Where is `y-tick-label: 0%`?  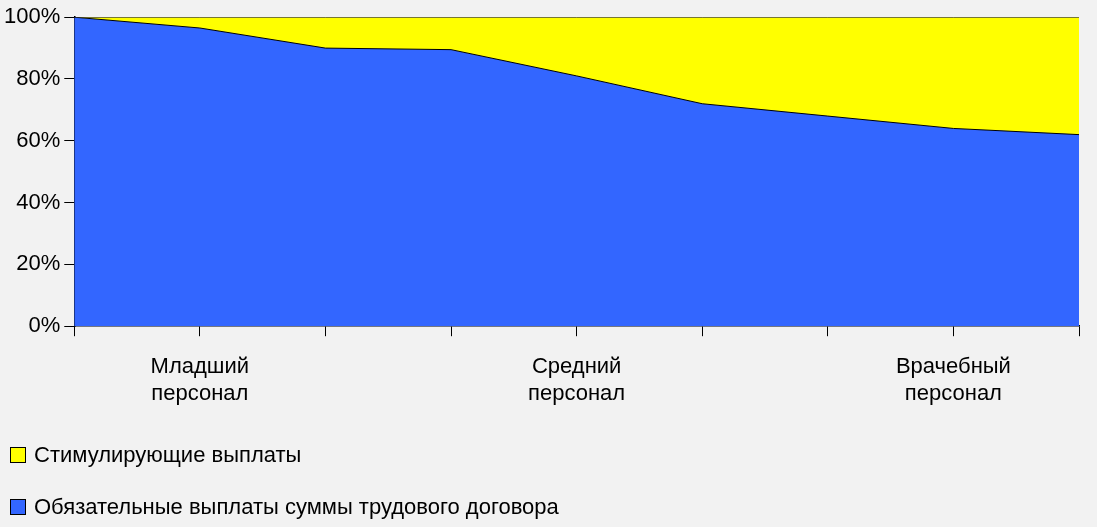 y-tick-label: 0% is located at coordinates (44, 325).